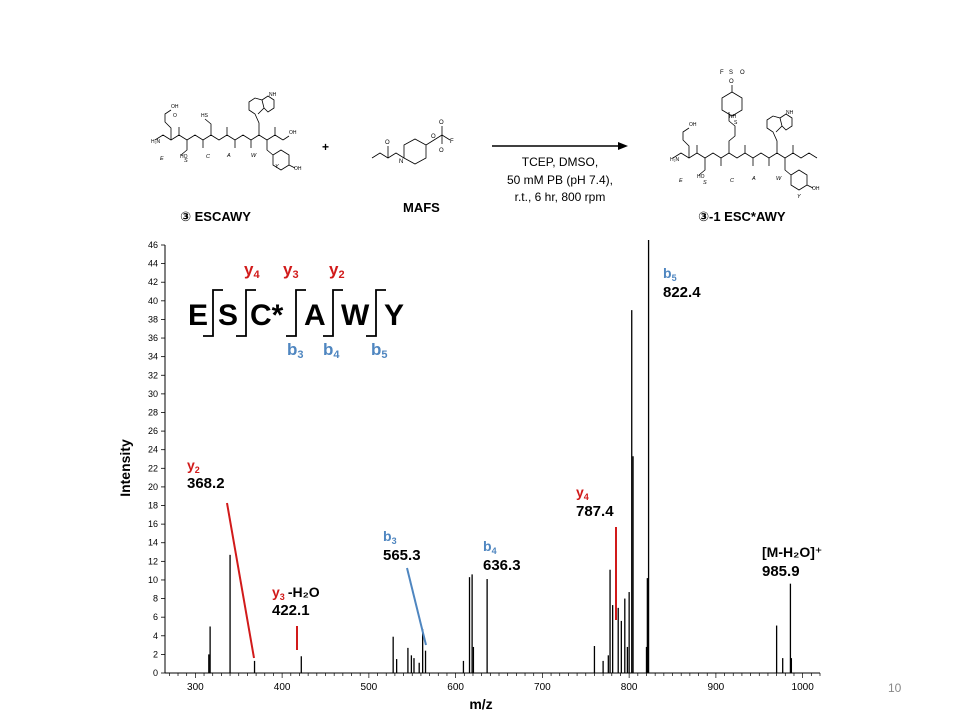 The width and height of the screenshot is (960, 720). What do you see at coordinates (405, 587) in the screenshot?
I see `annotation-b3: b3 565.3` at bounding box center [405, 587].